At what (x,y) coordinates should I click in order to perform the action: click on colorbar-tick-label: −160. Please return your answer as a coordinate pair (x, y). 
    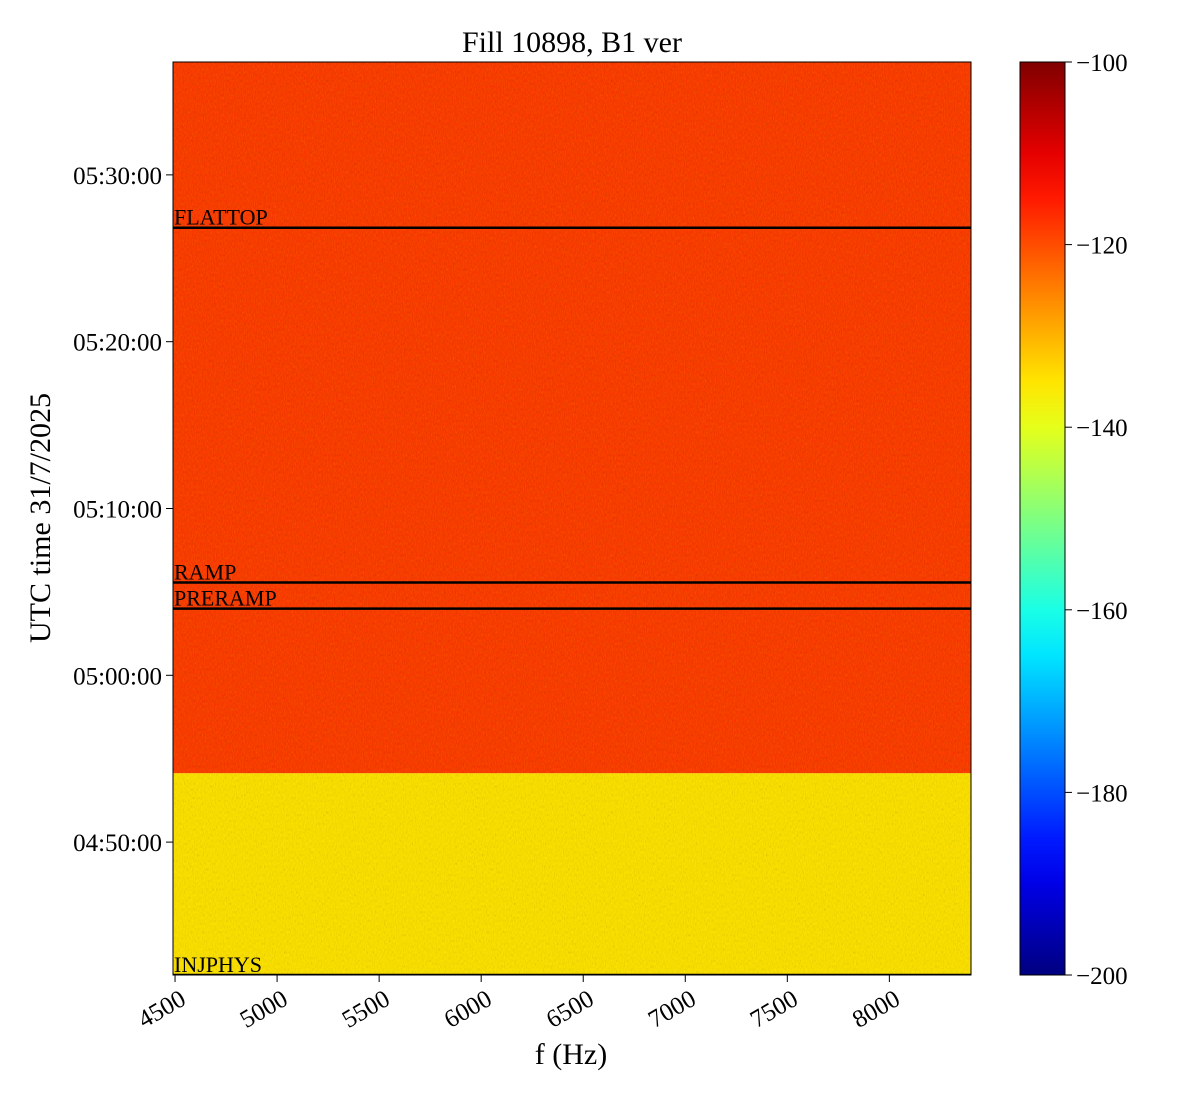
    Looking at the image, I should click on (1102, 611).